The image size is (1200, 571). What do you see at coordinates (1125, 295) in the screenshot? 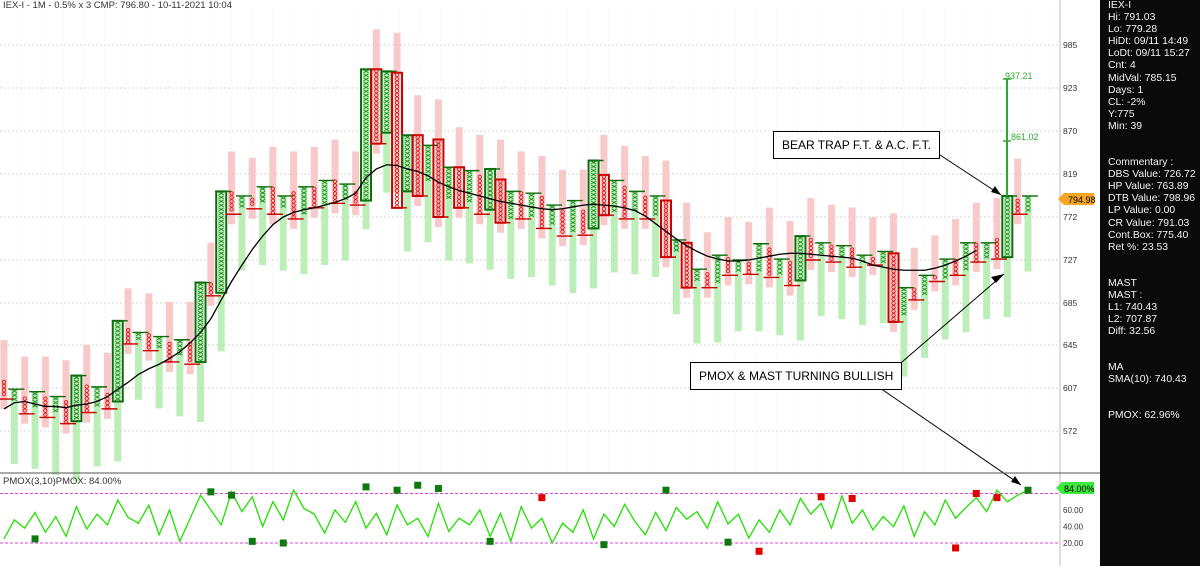
I see `side-line: MAST :` at bounding box center [1125, 295].